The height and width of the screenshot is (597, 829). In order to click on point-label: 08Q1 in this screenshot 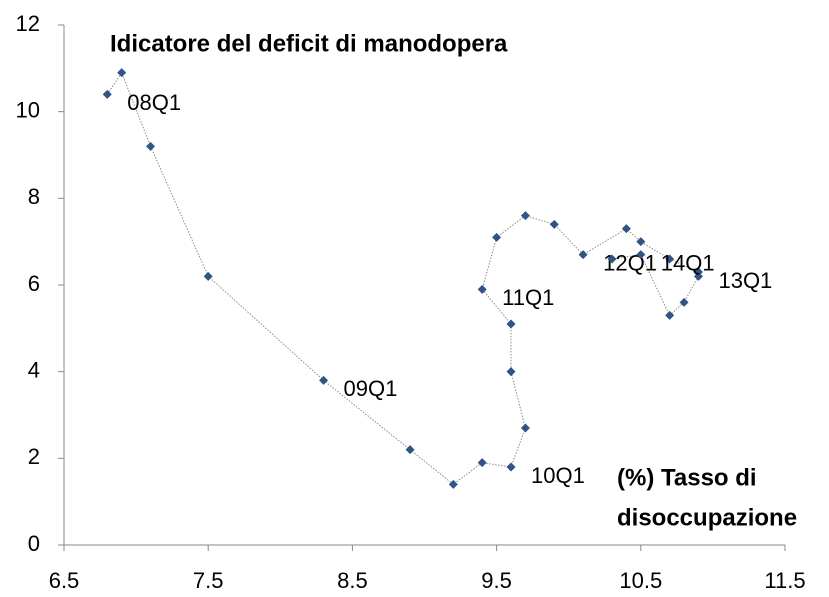, I will do `click(154, 102)`.